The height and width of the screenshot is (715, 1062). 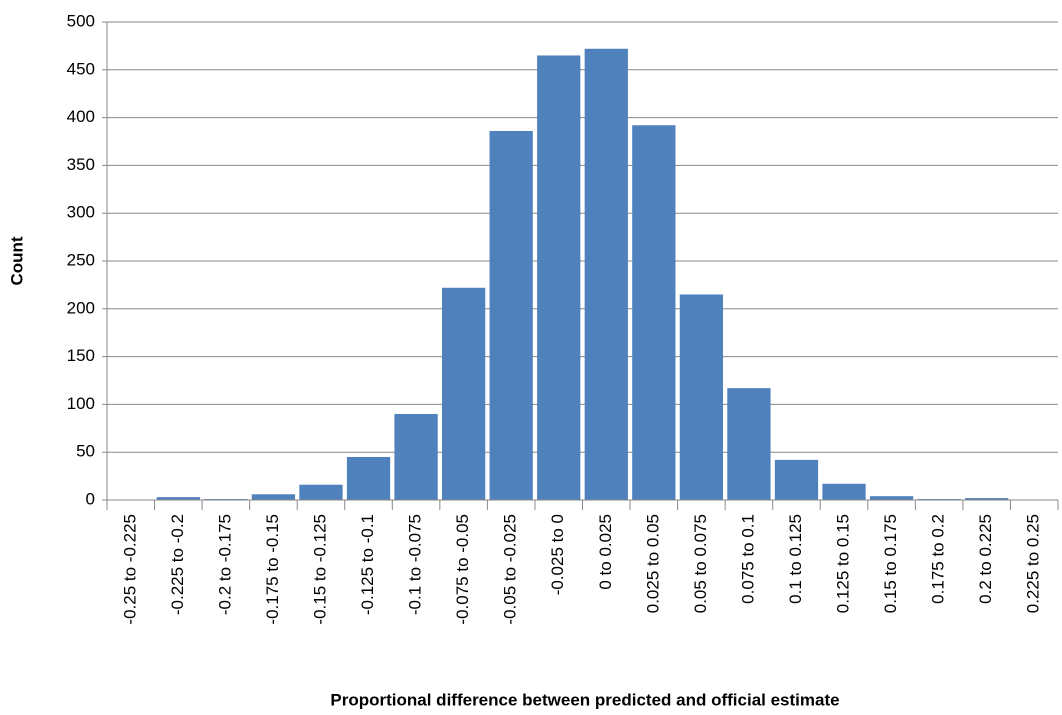 I want to click on y-tick-label: 350, so click(x=81, y=164).